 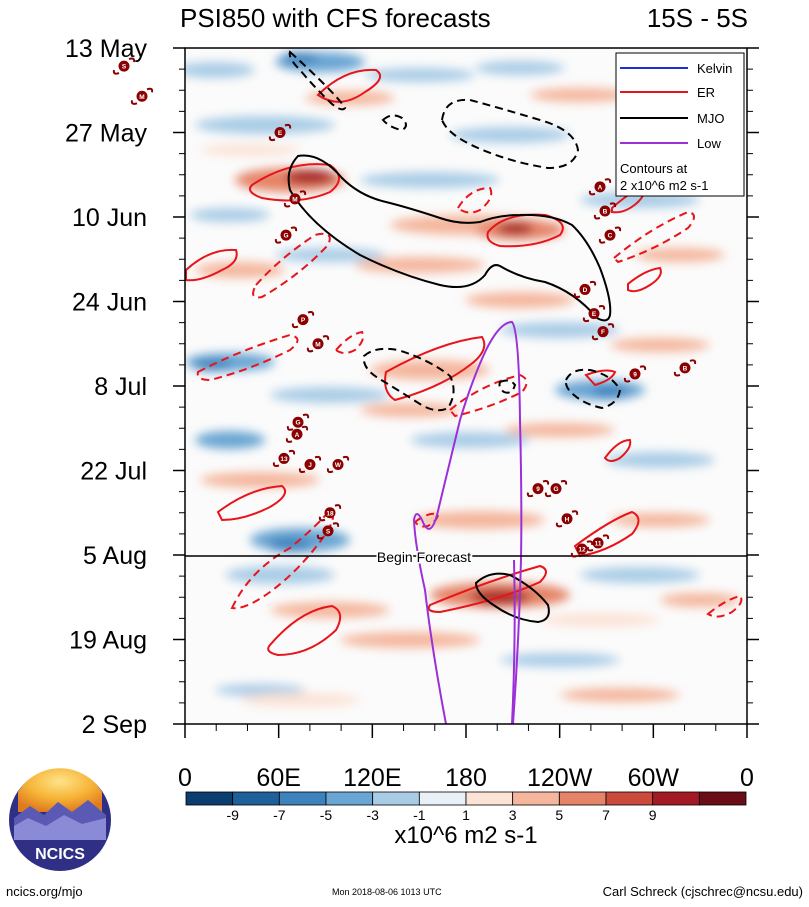 I want to click on storm-label: S, so click(x=328, y=531).